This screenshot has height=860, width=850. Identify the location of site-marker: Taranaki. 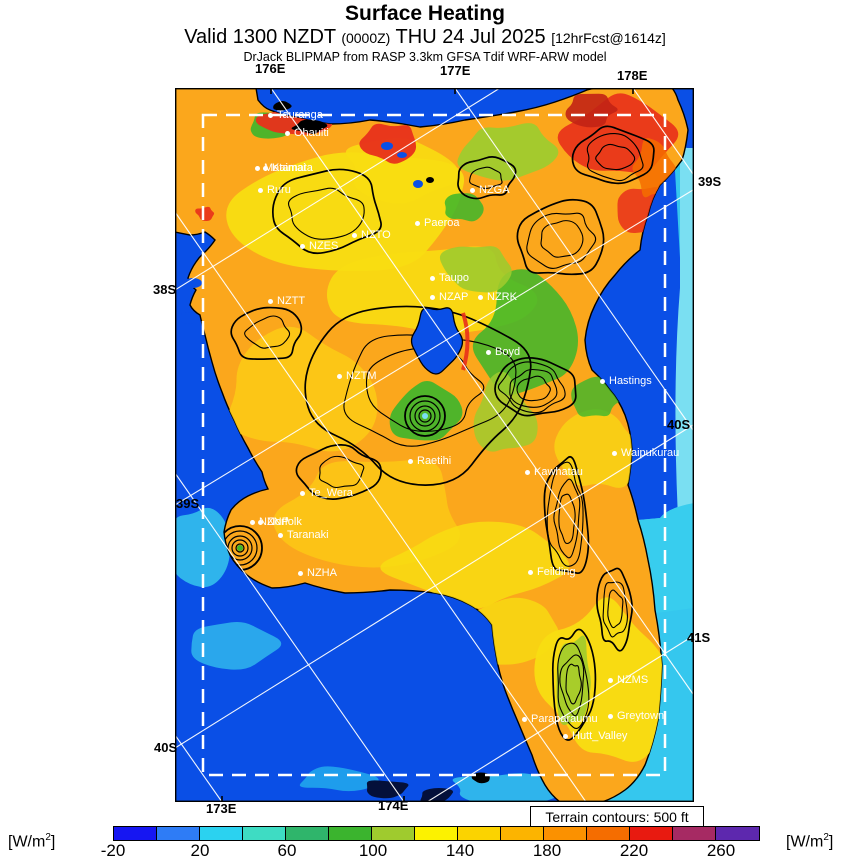
(303, 535).